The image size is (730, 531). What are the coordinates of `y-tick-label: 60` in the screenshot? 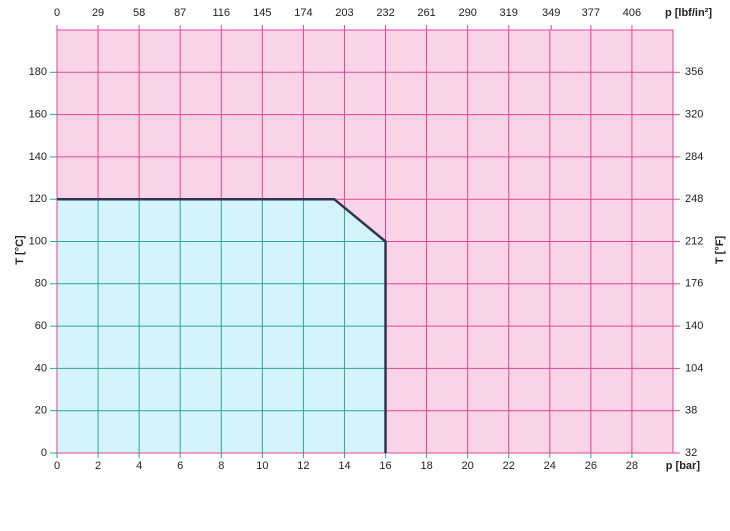 It's located at (41, 326).